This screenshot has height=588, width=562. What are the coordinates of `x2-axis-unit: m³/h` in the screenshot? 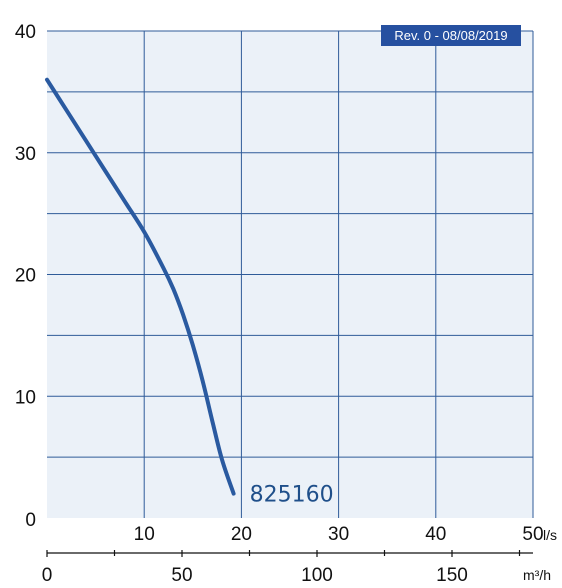 It's located at (537, 575).